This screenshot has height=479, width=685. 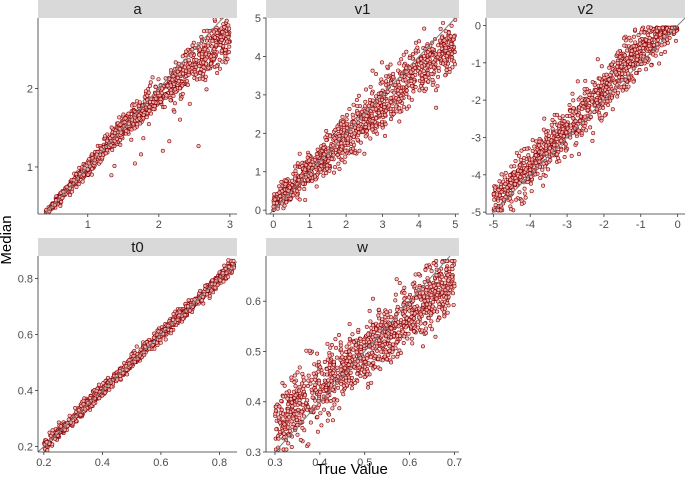 What do you see at coordinates (43, 463) in the screenshot?
I see `x-tick-label: 0.2` at bounding box center [43, 463].